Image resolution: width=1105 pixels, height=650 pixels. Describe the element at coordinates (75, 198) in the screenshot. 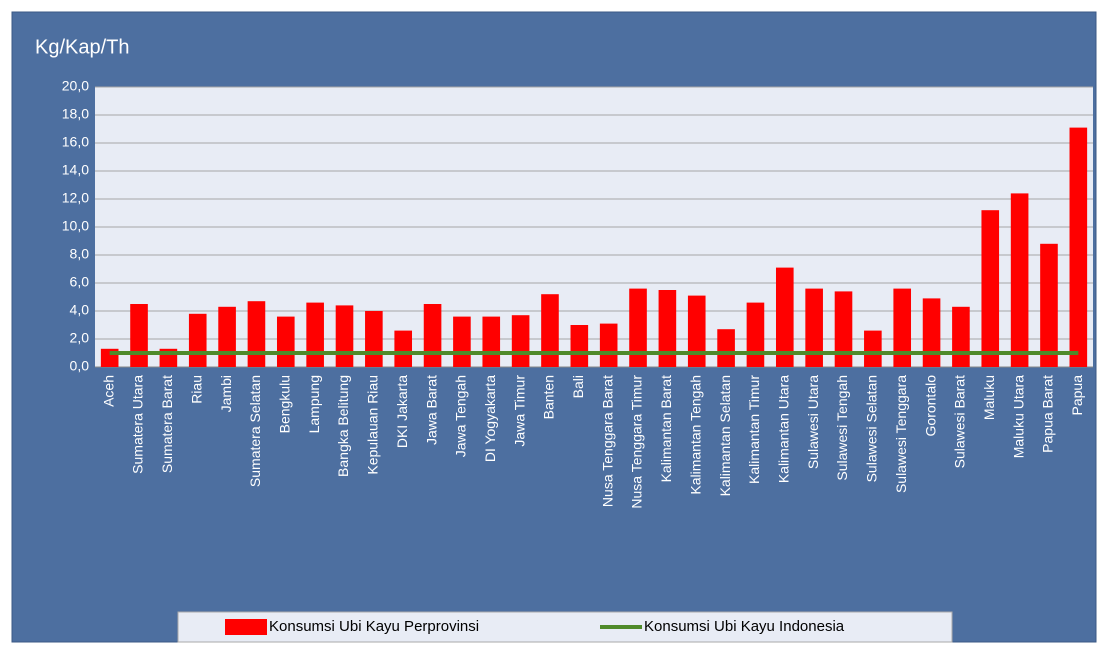

I see `y-tick-label: 12,0` at that location.